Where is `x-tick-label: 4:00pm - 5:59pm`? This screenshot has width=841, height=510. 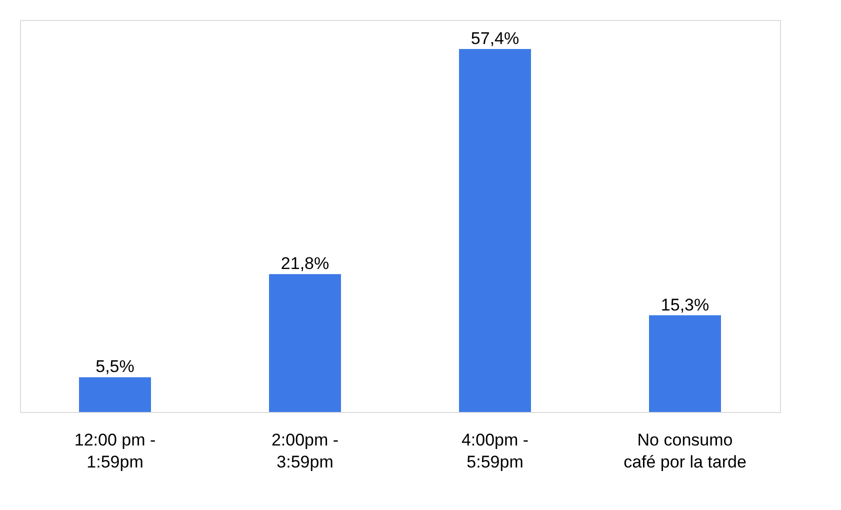 x-tick-label: 4:00pm - 5:59pm is located at coordinates (495, 451).